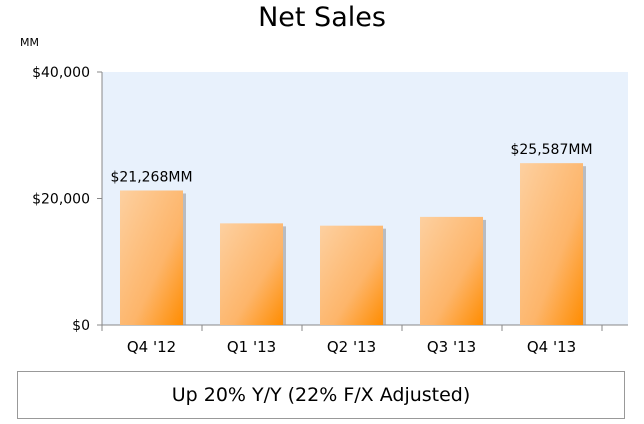 The width and height of the screenshot is (644, 424). I want to click on chart-title: Net Sales, so click(322, 17).